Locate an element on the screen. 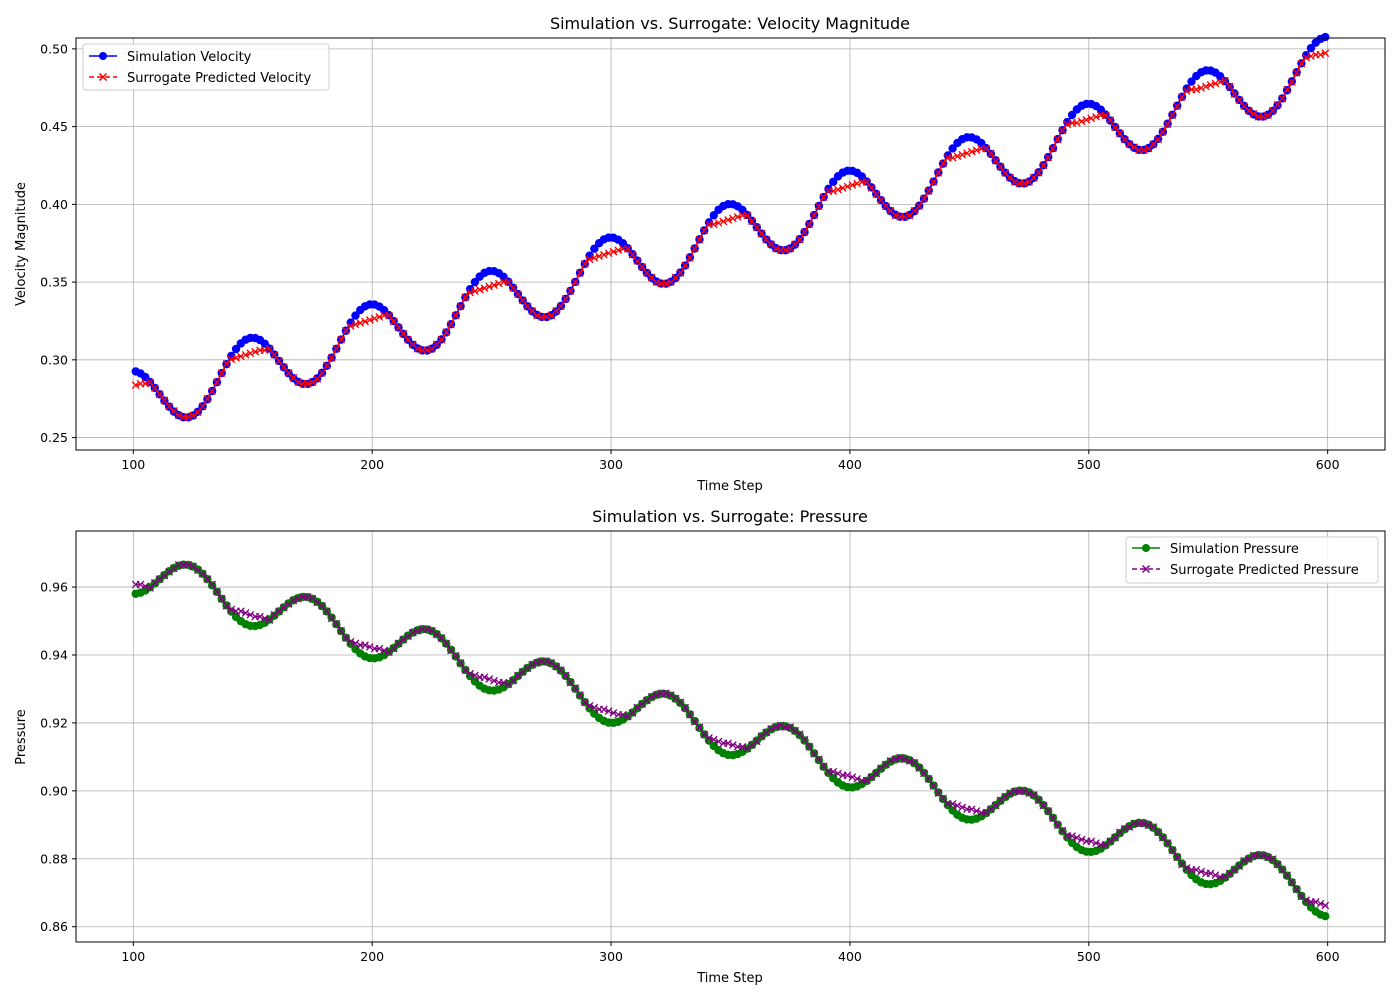 The image size is (1400, 1000). x-tick-label: 200 is located at coordinates (372, 464).